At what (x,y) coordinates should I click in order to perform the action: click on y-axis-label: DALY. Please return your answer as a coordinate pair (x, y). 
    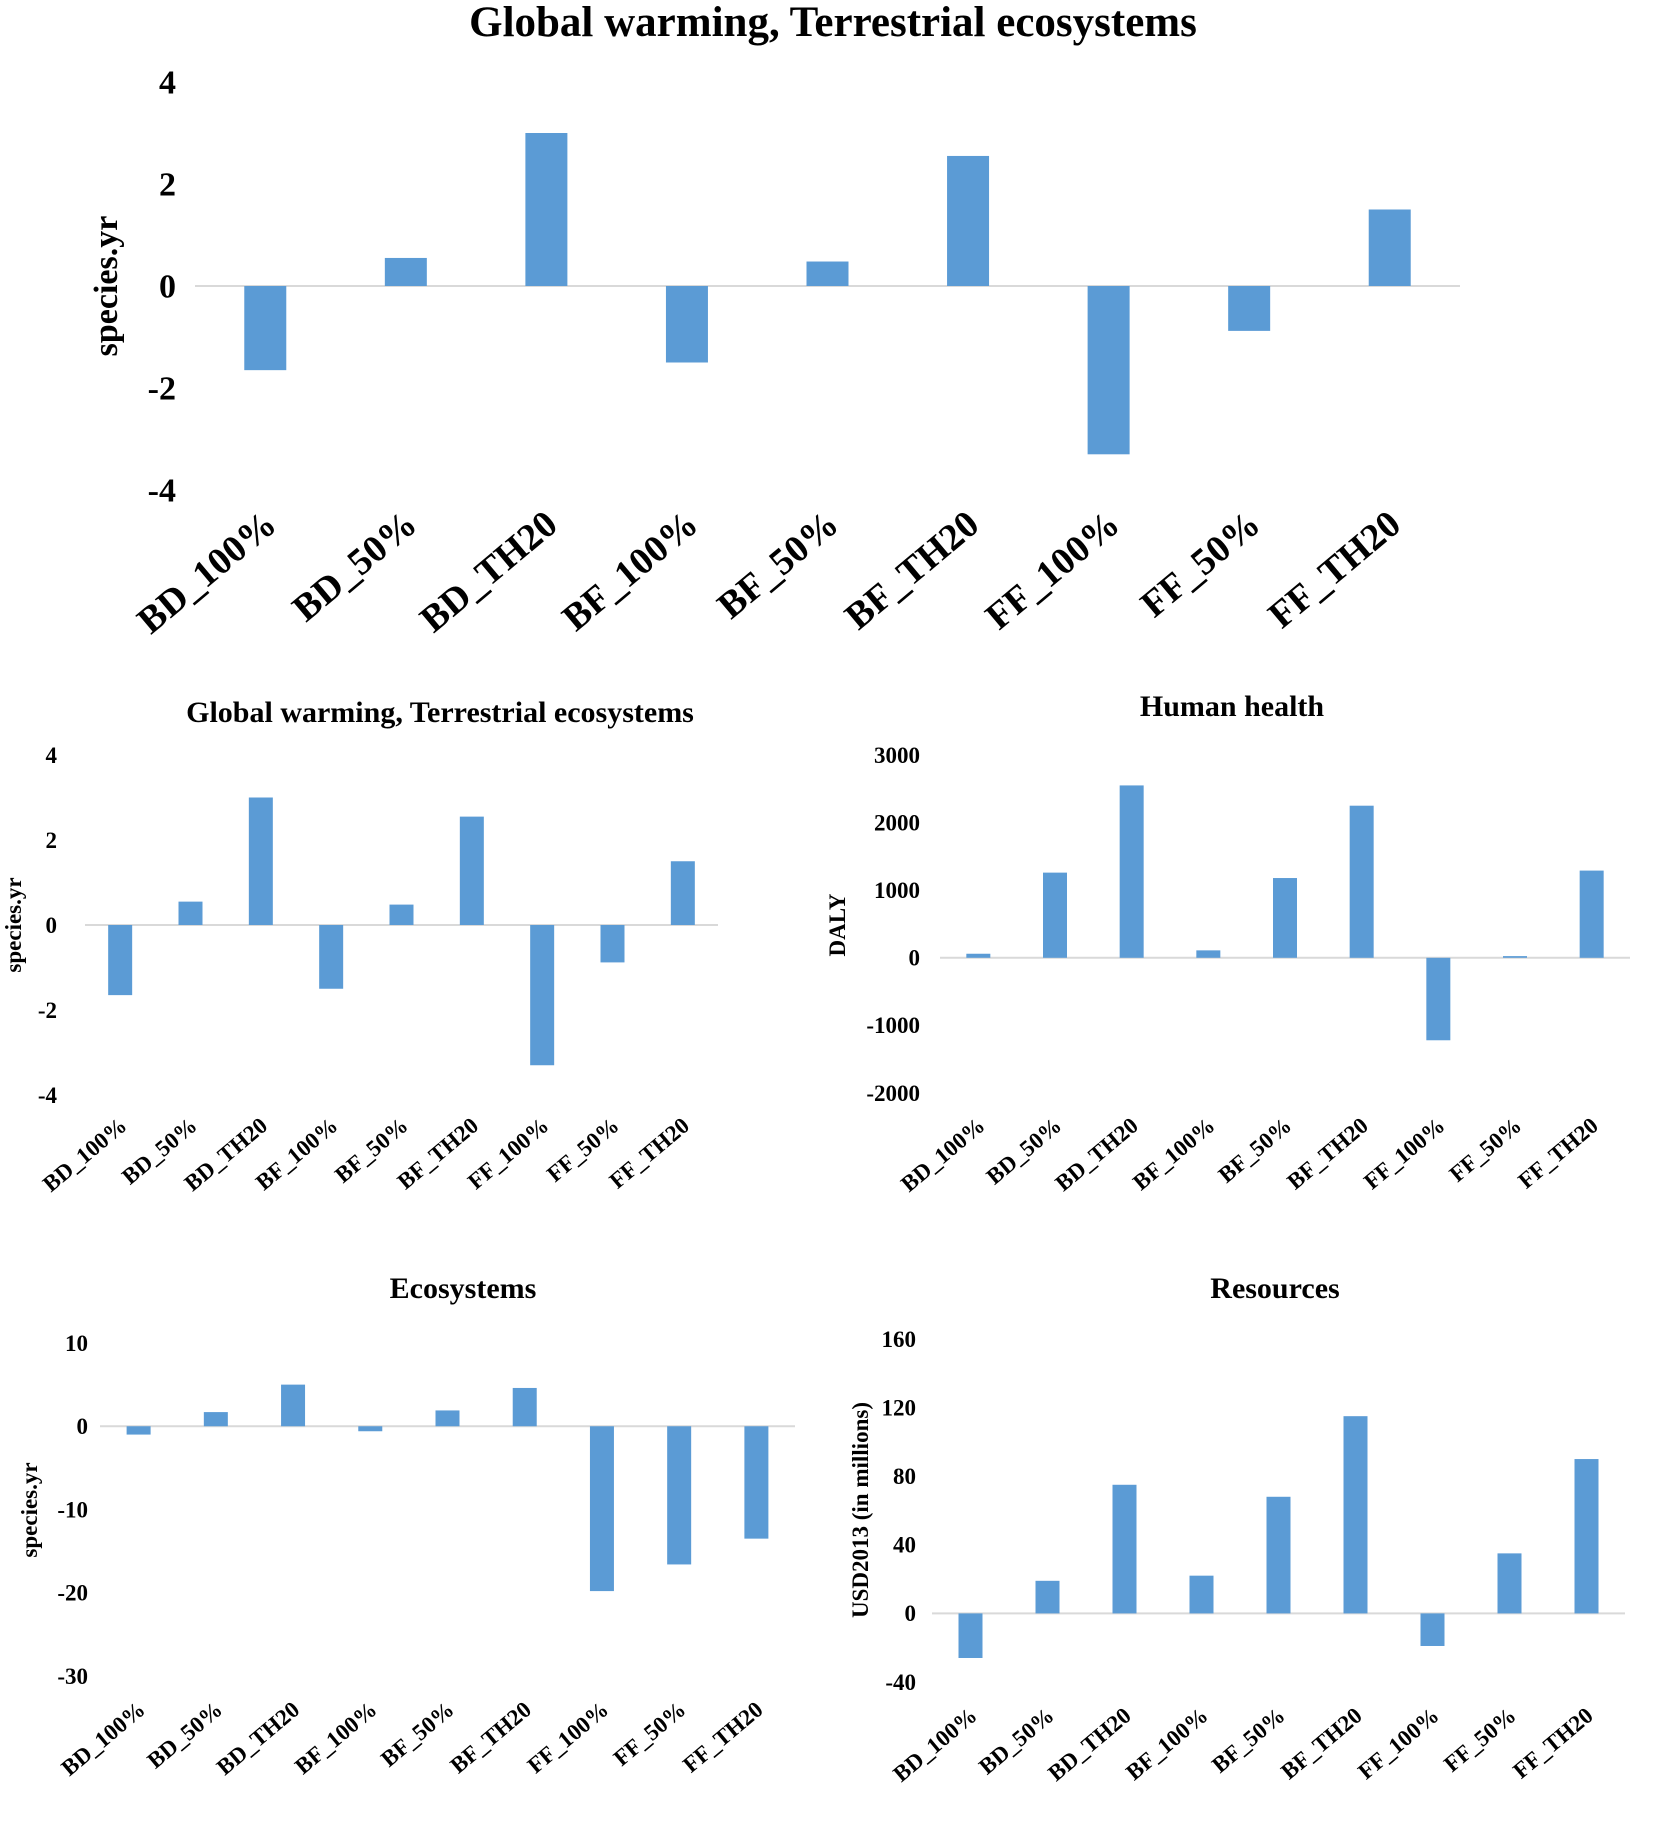
    Looking at the image, I should click on (837, 924).